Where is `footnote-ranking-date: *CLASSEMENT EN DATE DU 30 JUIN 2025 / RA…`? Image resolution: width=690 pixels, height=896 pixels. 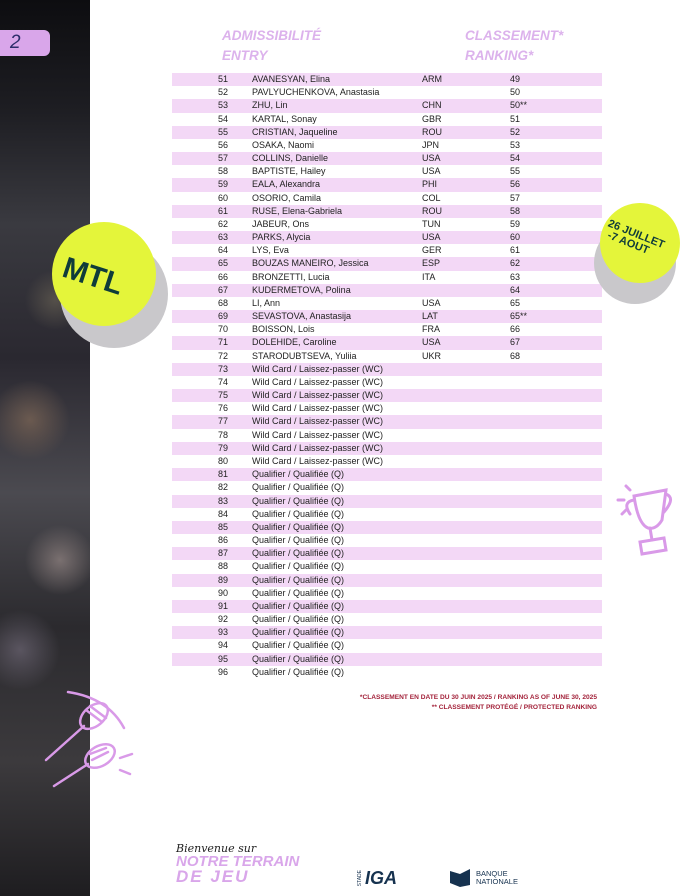
footnote-ranking-date: *CLASSEMENT EN DATE DU 30 JUIN 2025 / RA… is located at coordinates (478, 697).